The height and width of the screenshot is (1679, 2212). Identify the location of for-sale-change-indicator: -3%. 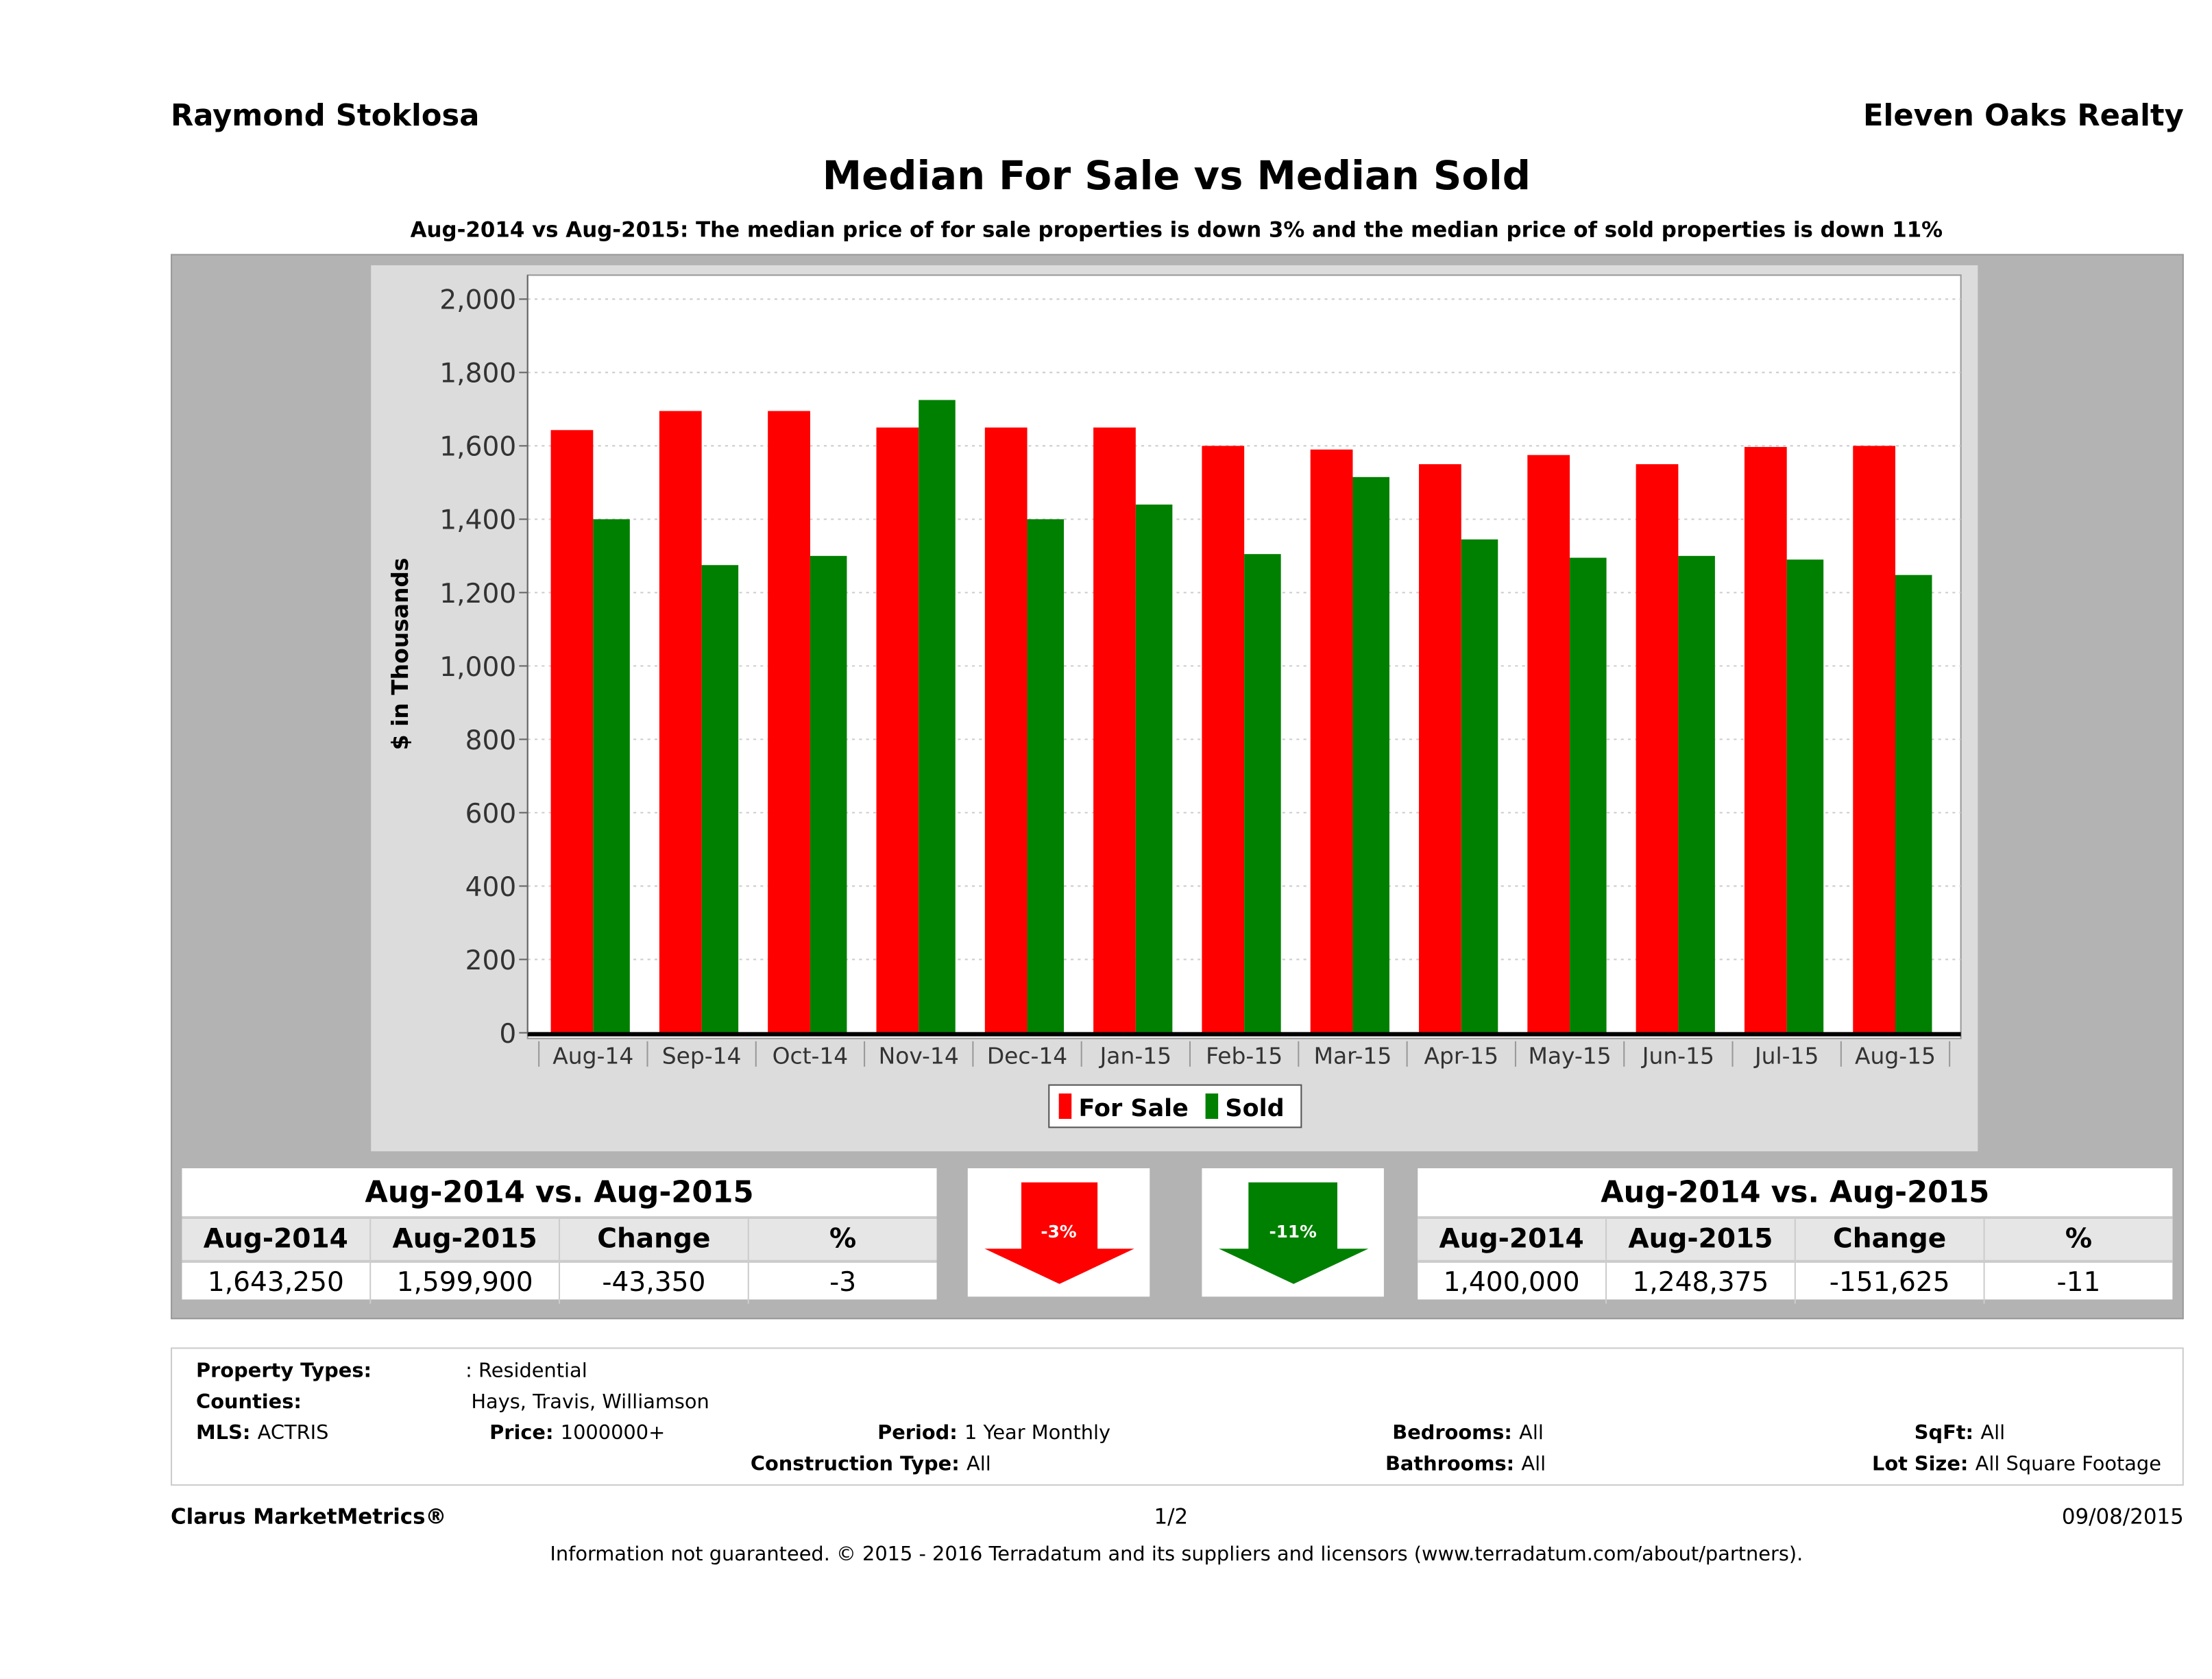
(1058, 1232).